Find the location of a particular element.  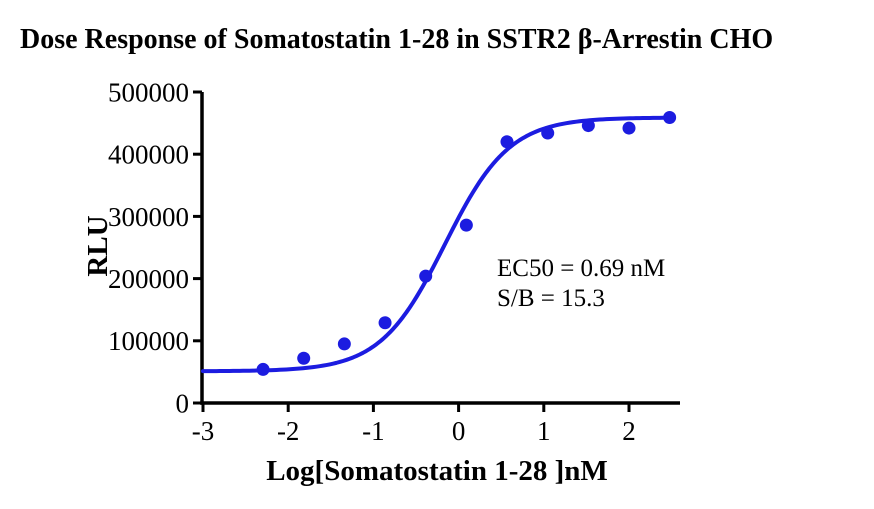

x-tick-label: 0 is located at coordinates (459, 431).